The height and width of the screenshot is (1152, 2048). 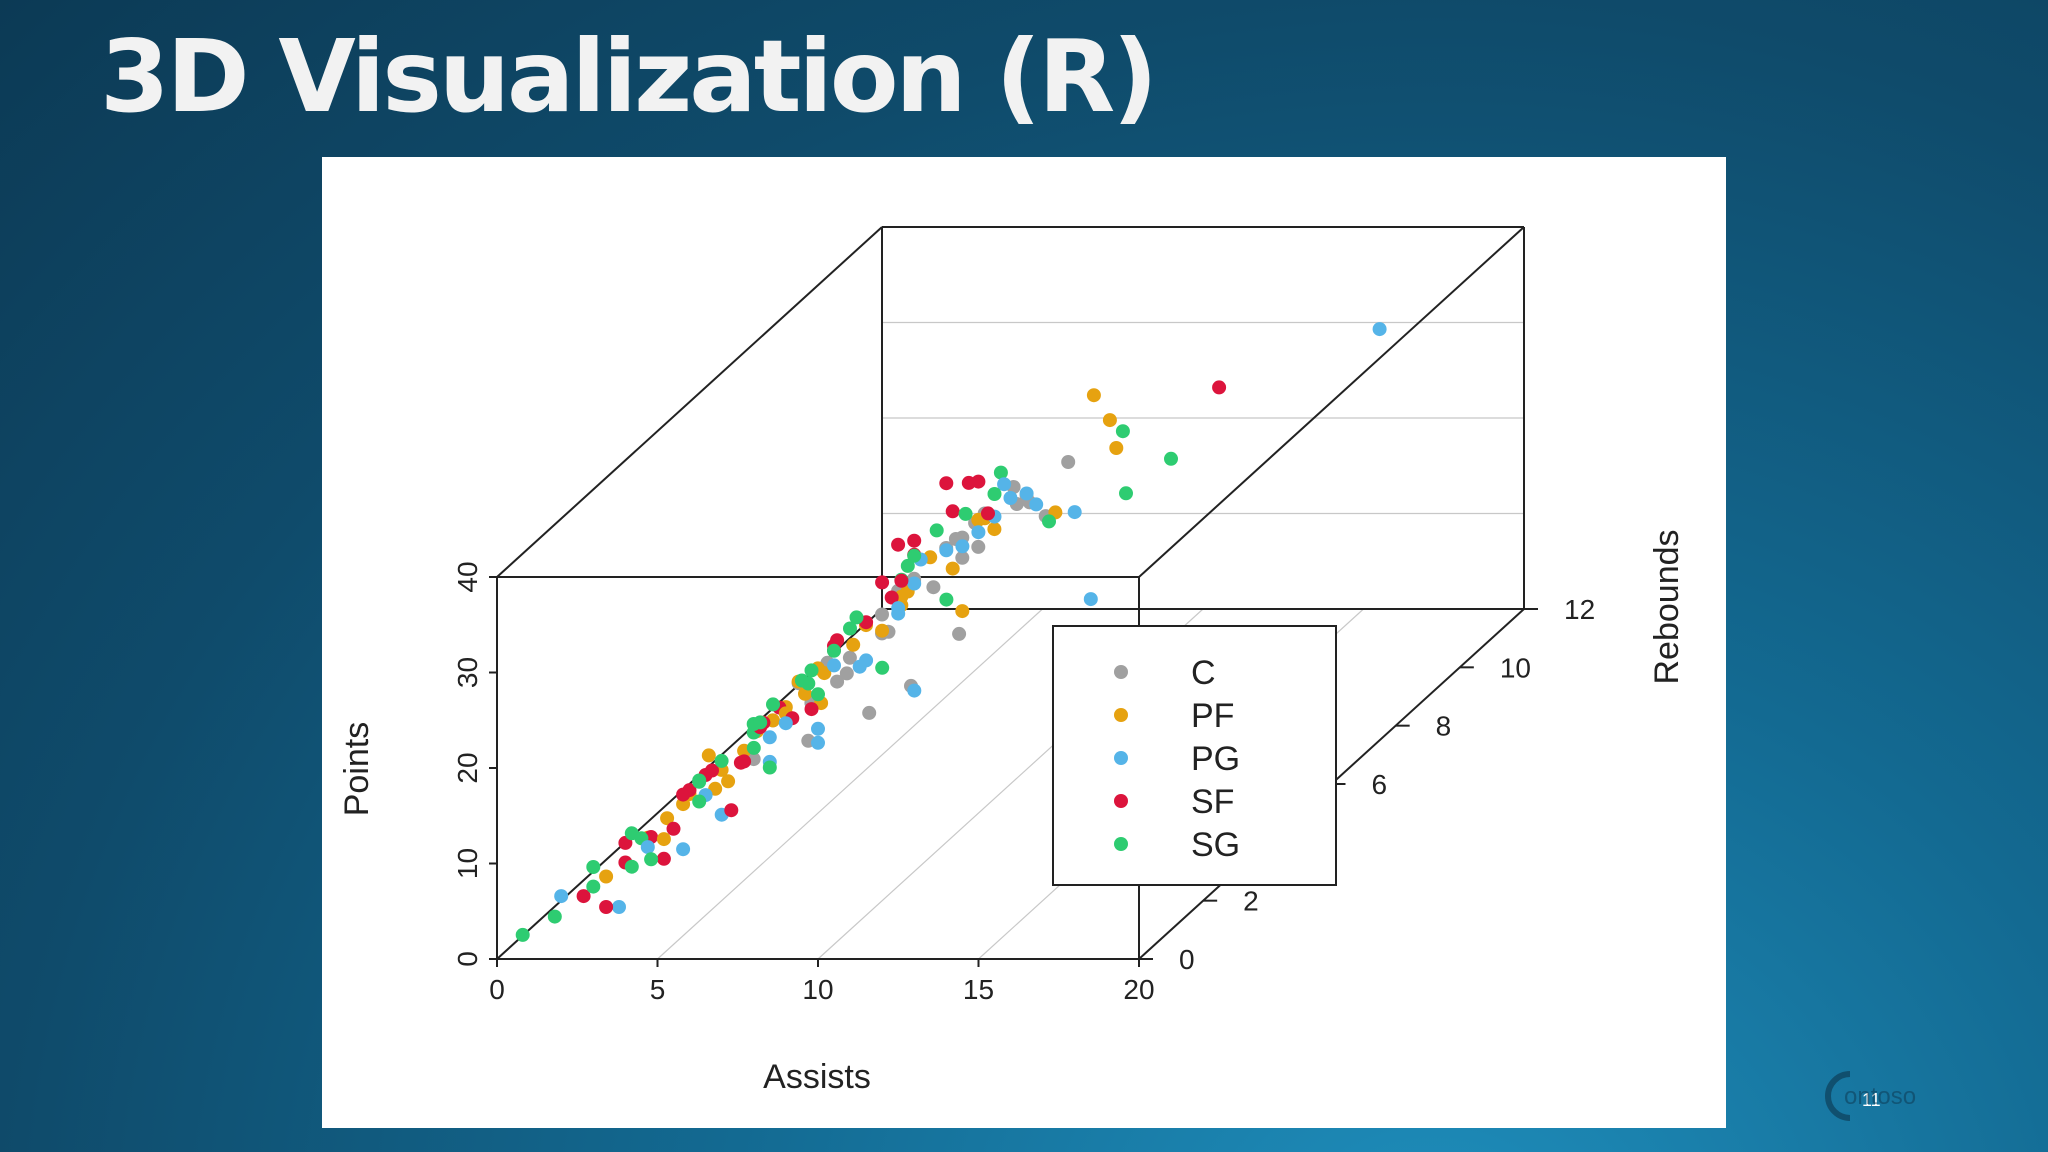 What do you see at coordinates (1121, 801) in the screenshot?
I see `legend-marker-sf` at bounding box center [1121, 801].